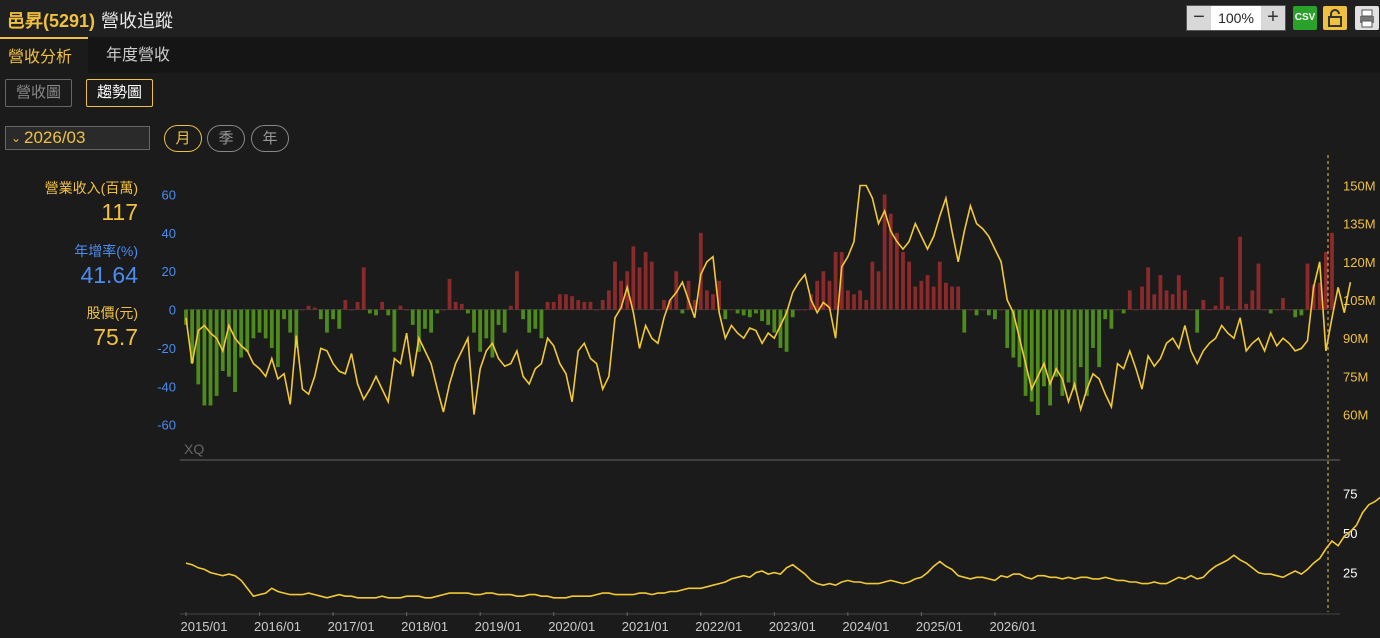 The image size is (1380, 638). Describe the element at coordinates (1355, 338) in the screenshot. I see `revenue-tick-label: 90M` at that location.